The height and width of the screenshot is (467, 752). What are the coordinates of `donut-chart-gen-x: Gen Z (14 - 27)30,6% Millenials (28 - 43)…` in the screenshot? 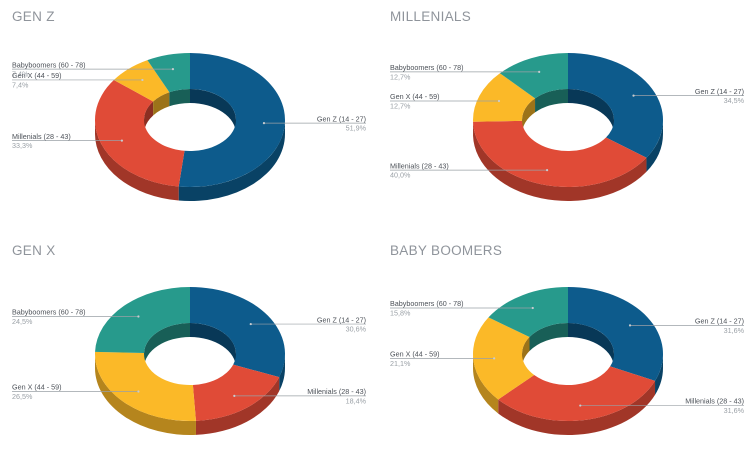 It's located at (189, 361).